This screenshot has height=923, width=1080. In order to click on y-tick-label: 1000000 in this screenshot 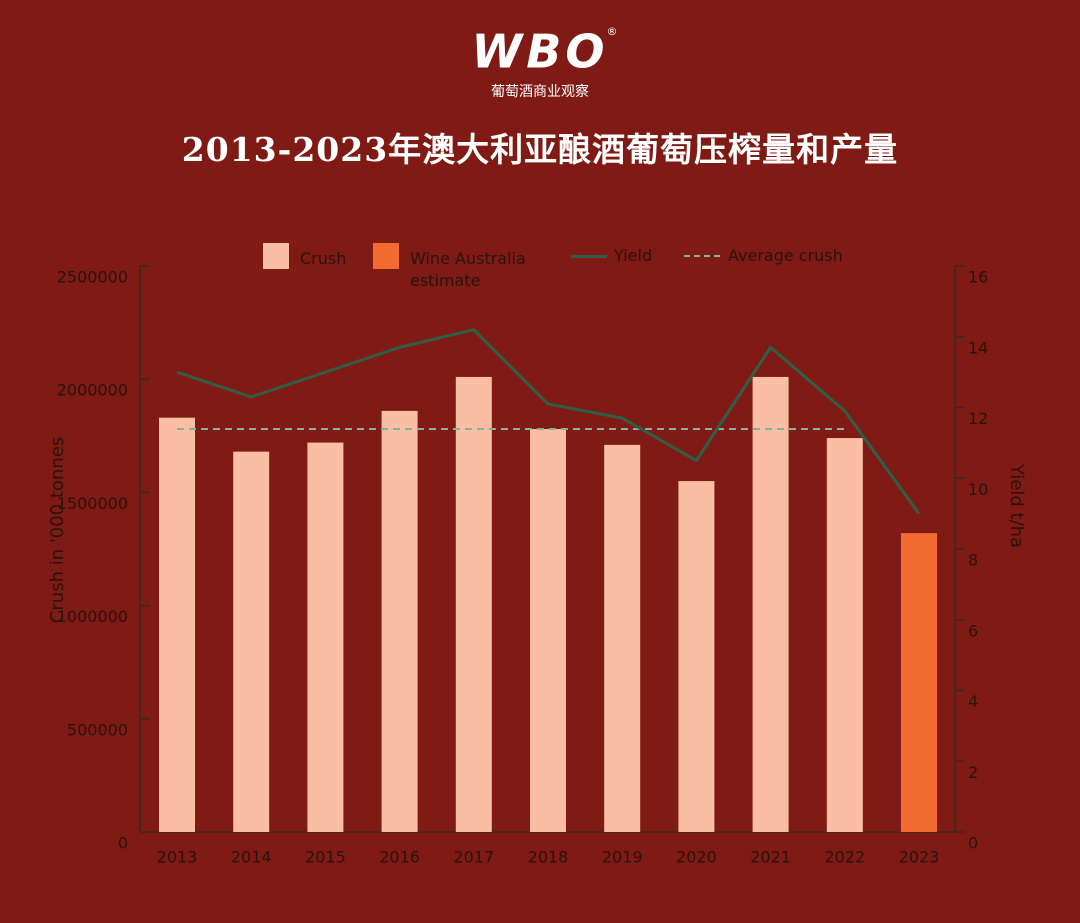, I will do `click(92, 616)`.